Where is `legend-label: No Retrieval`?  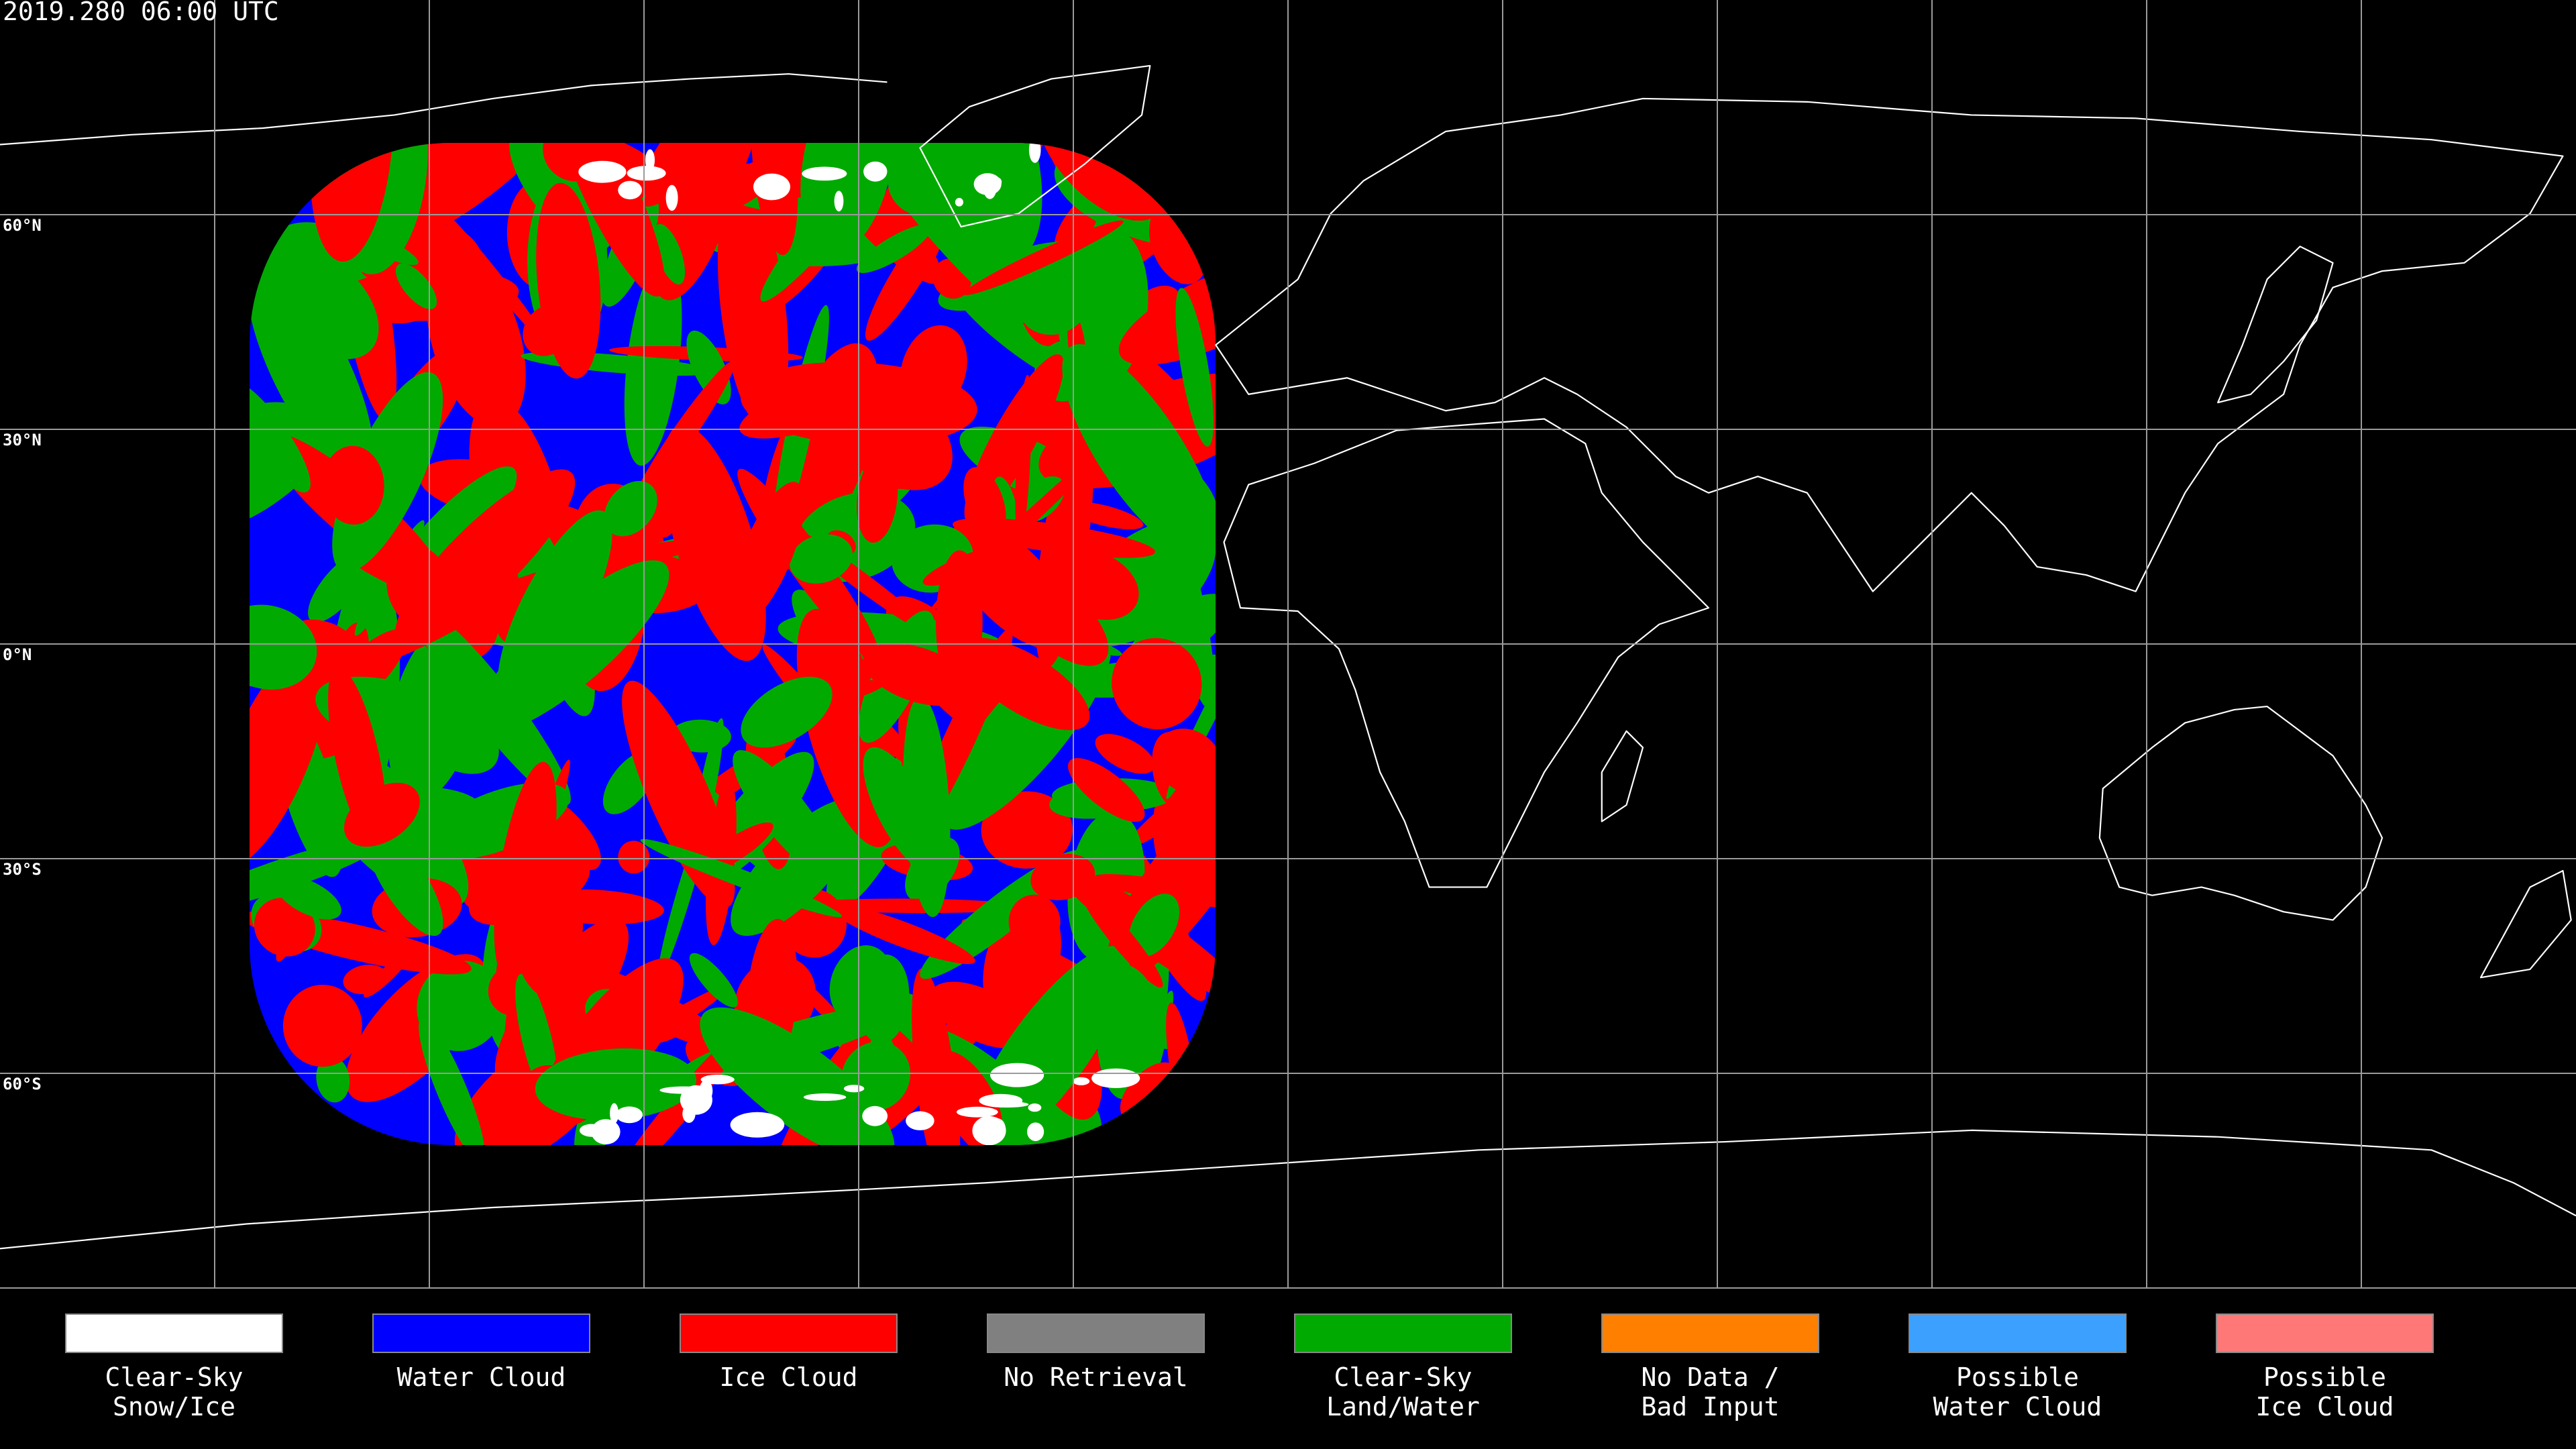
legend-label: No Retrieval is located at coordinates (1096, 1377).